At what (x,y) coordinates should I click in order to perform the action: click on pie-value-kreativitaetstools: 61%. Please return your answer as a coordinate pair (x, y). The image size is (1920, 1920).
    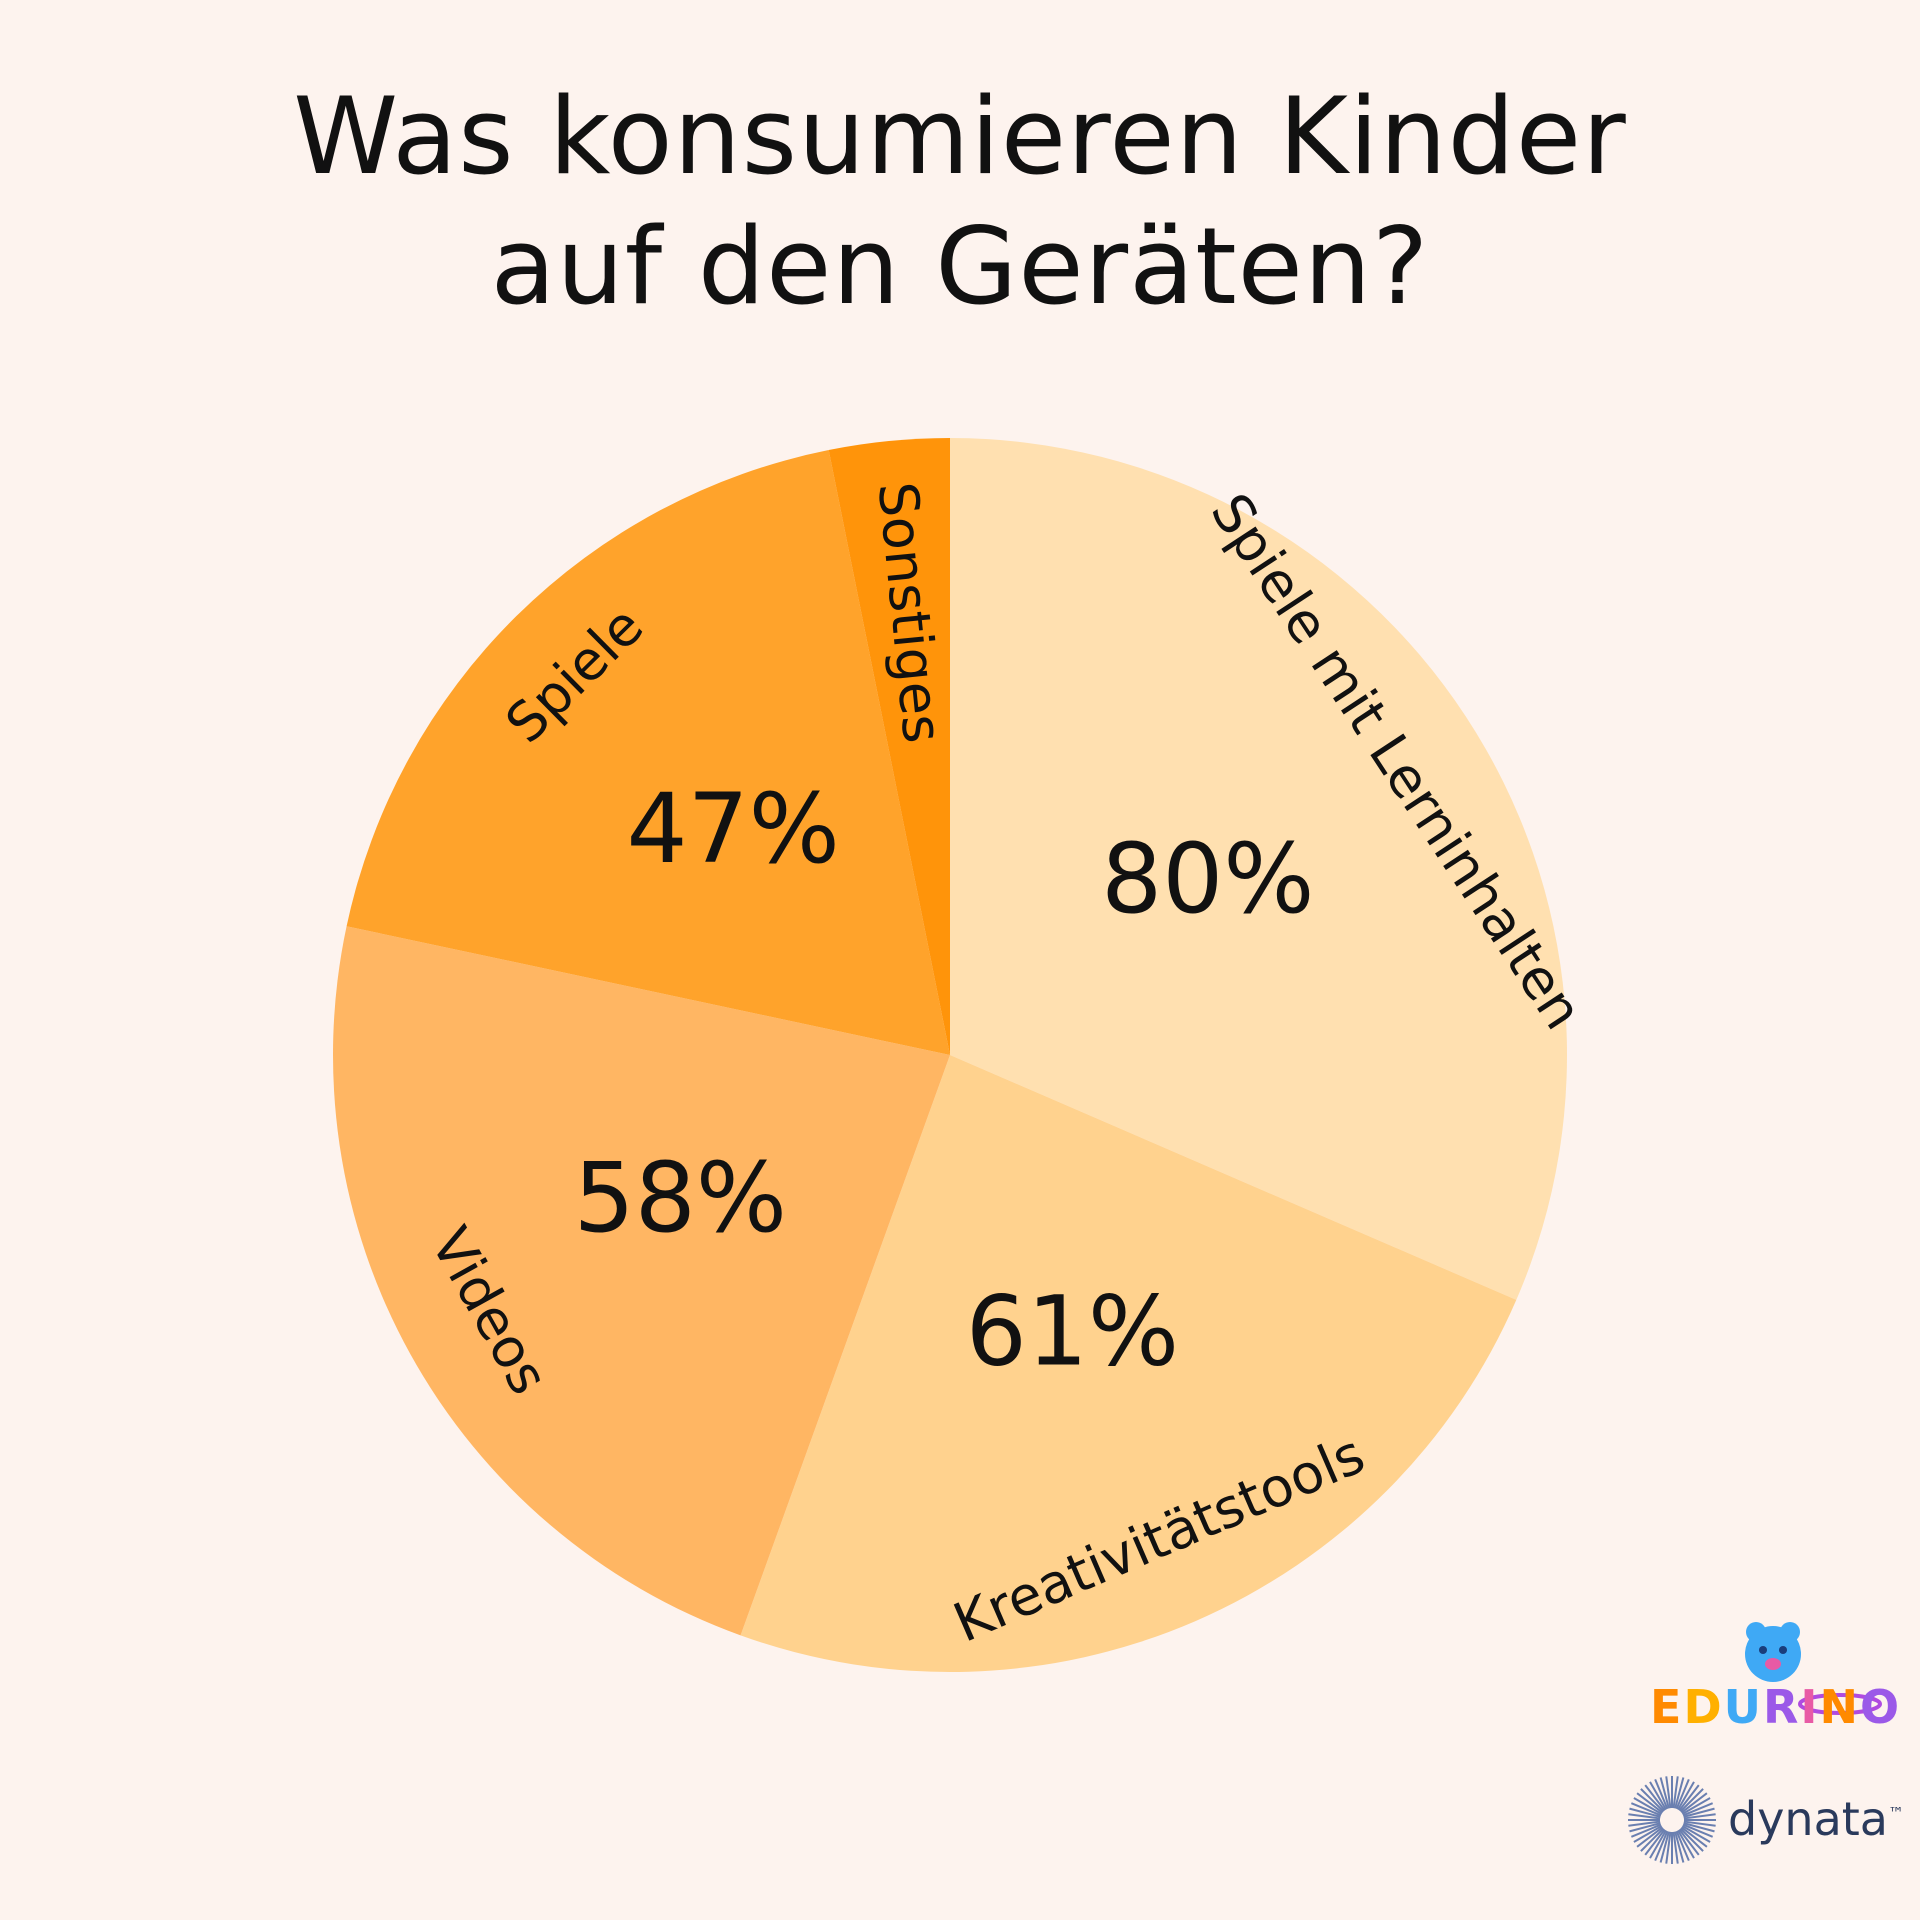
    Looking at the image, I should click on (1072, 1332).